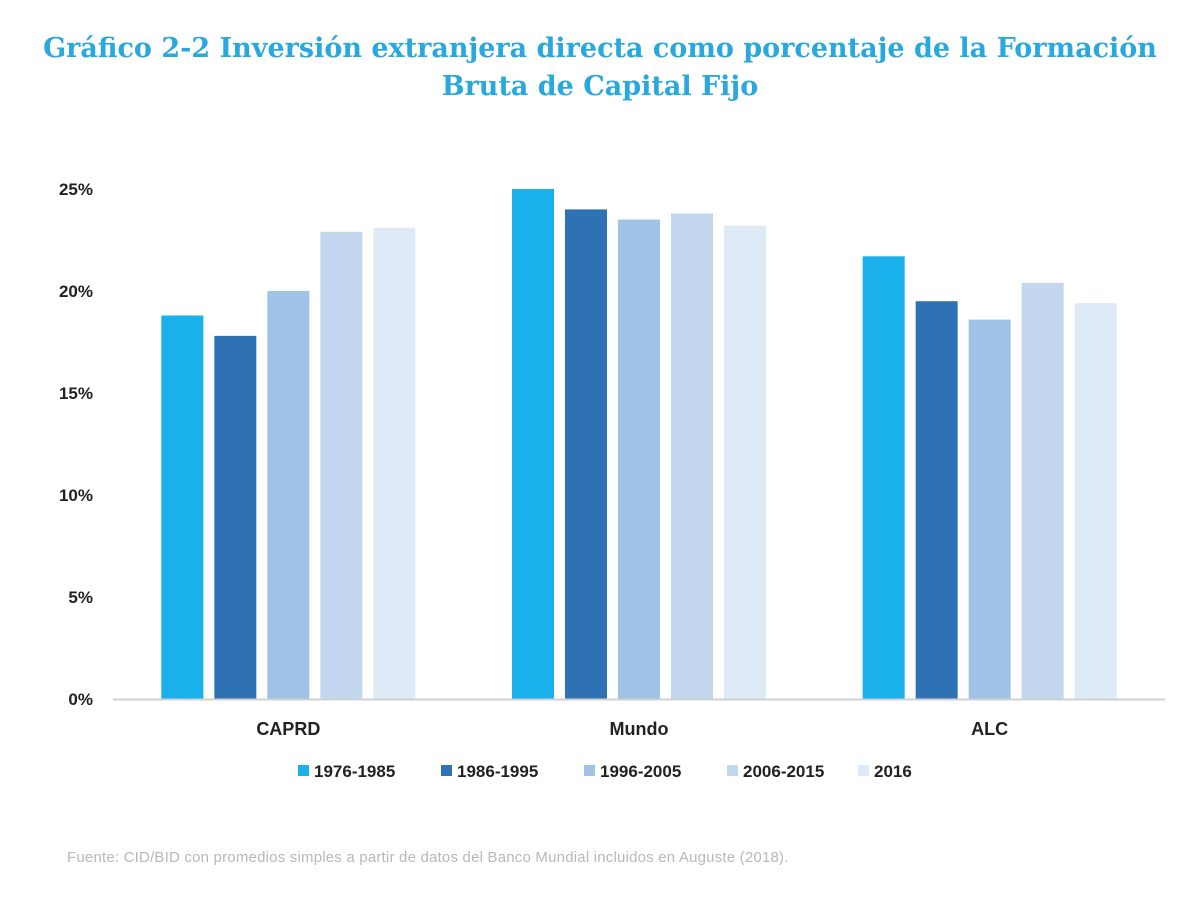  I want to click on bar-mundo-1976-1985, so click(533, 444).